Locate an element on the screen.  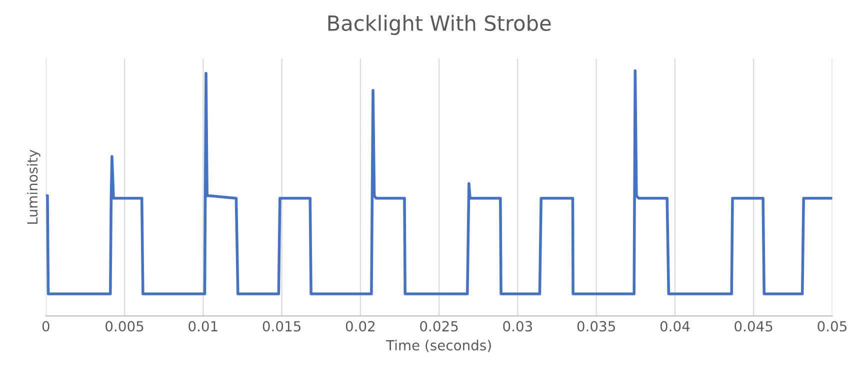
x-tick-label: 0.035 is located at coordinates (596, 326).